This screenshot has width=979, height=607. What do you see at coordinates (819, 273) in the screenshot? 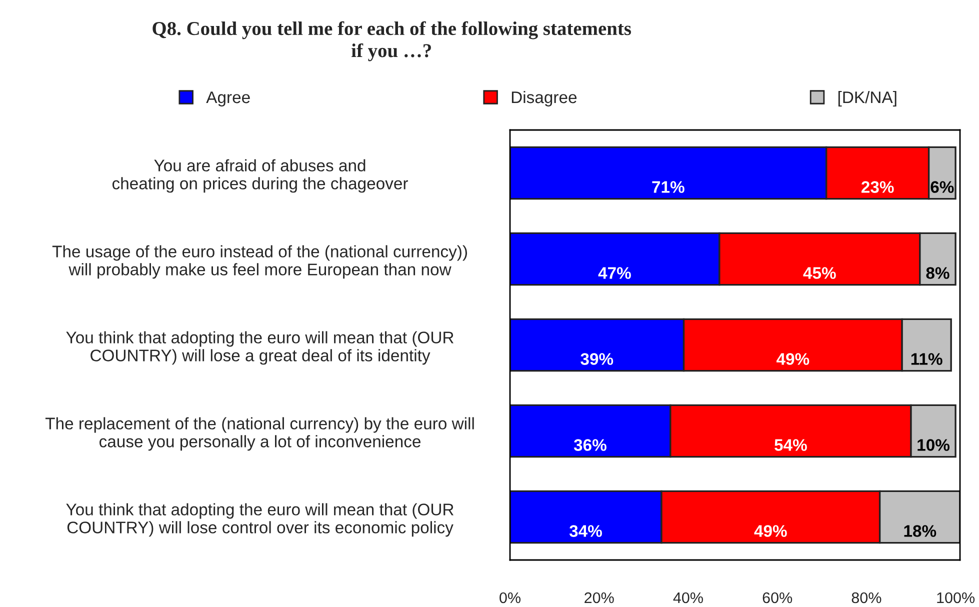
I see `data-label: 45%` at bounding box center [819, 273].